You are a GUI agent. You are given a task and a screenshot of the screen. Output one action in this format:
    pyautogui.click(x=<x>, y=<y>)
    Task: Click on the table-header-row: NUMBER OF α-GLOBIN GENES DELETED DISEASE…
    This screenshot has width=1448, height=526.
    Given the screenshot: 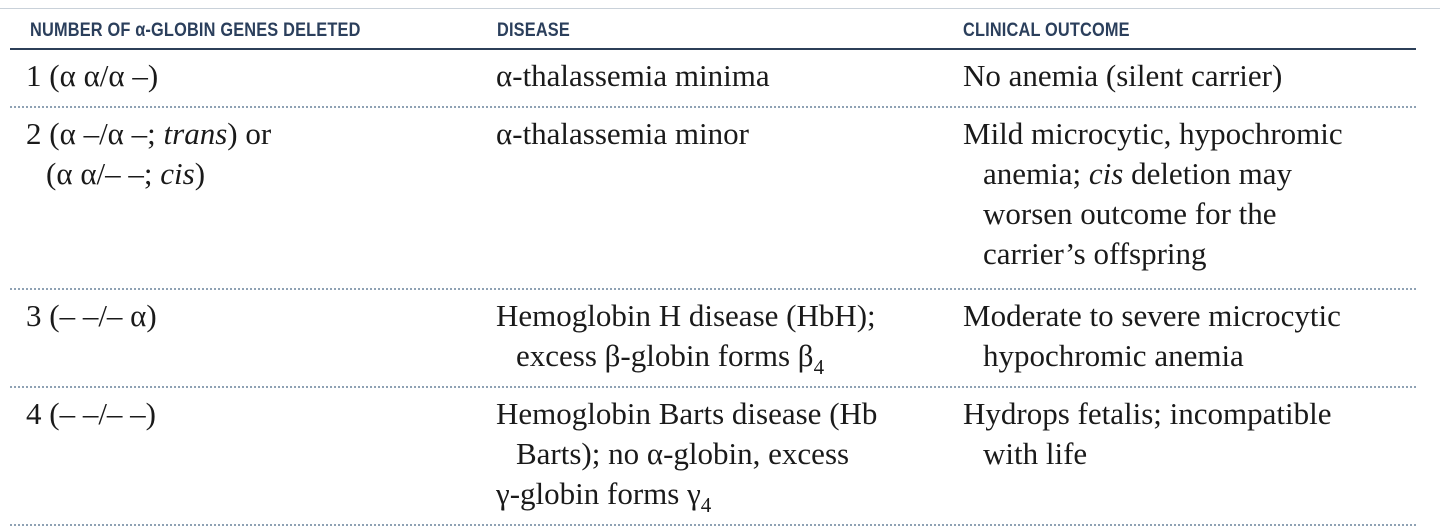 What is the action you would take?
    pyautogui.click(x=713, y=29)
    